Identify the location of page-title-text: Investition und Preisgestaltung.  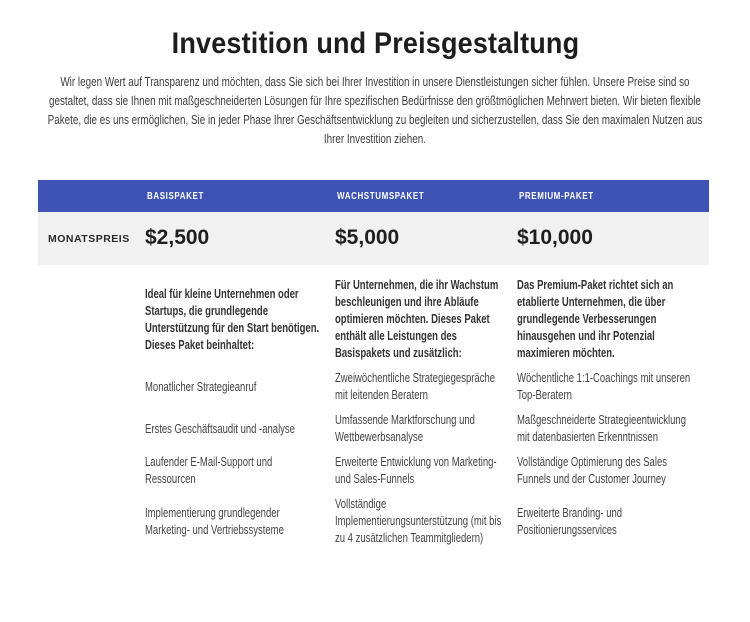
(375, 43).